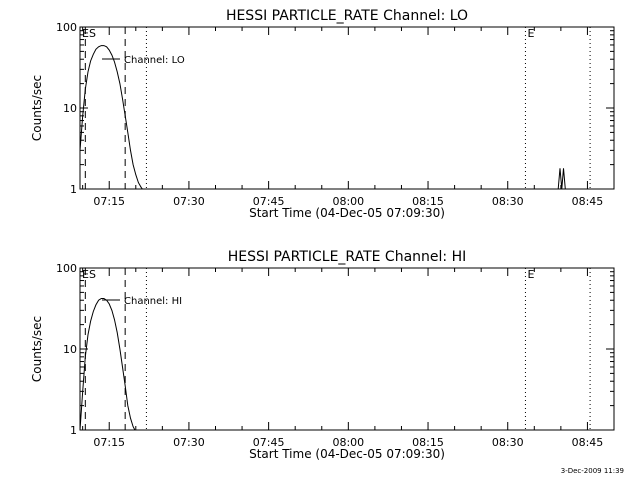 This screenshot has height=480, width=640. Describe the element at coordinates (347, 257) in the screenshot. I see `chart-title: HESSI PARTICLE_RATE Channel: HI` at that location.